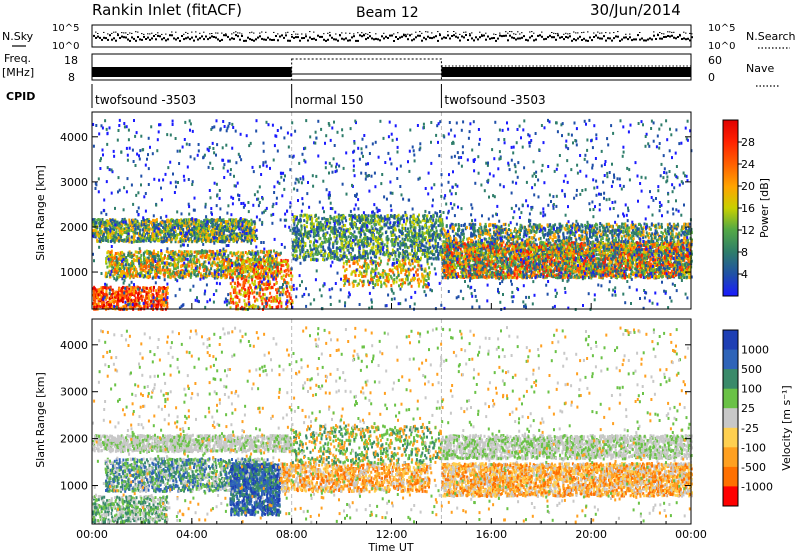 The image size is (800, 554). What do you see at coordinates (319, 96) in the screenshot?
I see `cpid-bar: twofsound -3503 normal 150 twofsound -3503` at bounding box center [319, 96].